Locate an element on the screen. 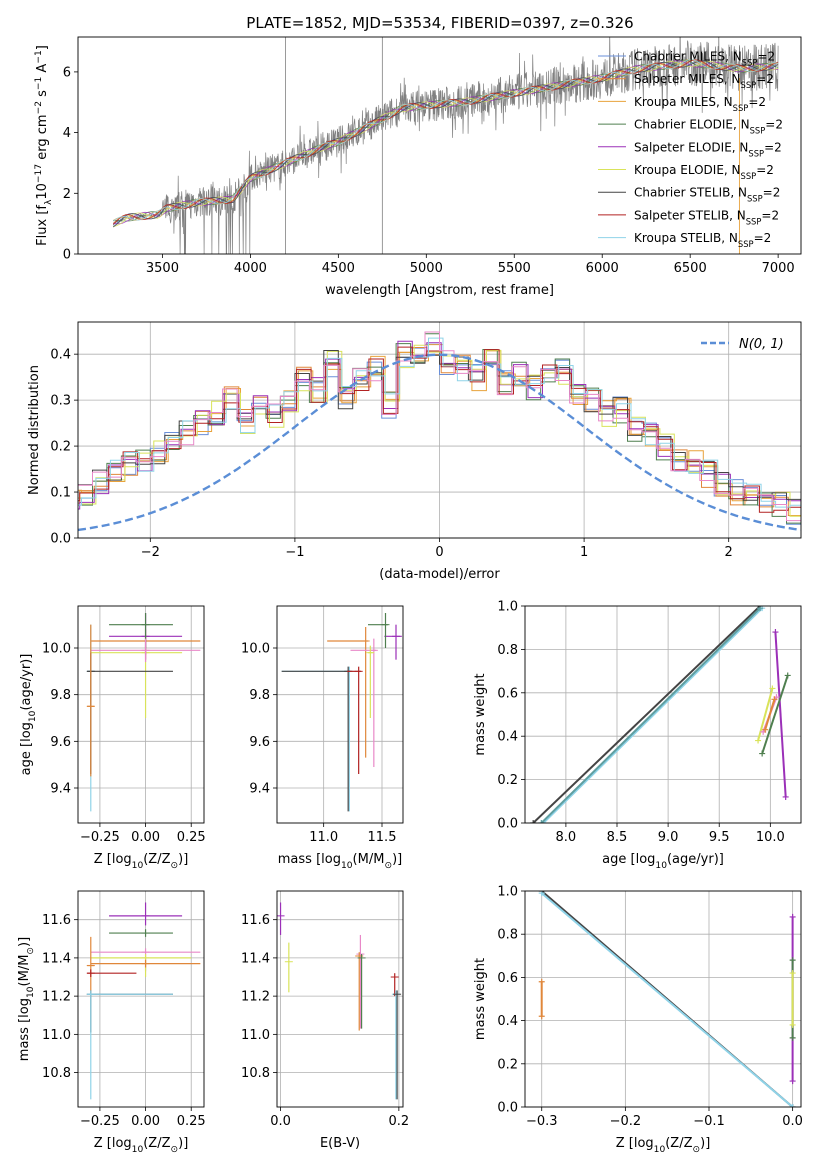 The image size is (819, 1170). y-tick-label: 0 is located at coordinates (67, 255).